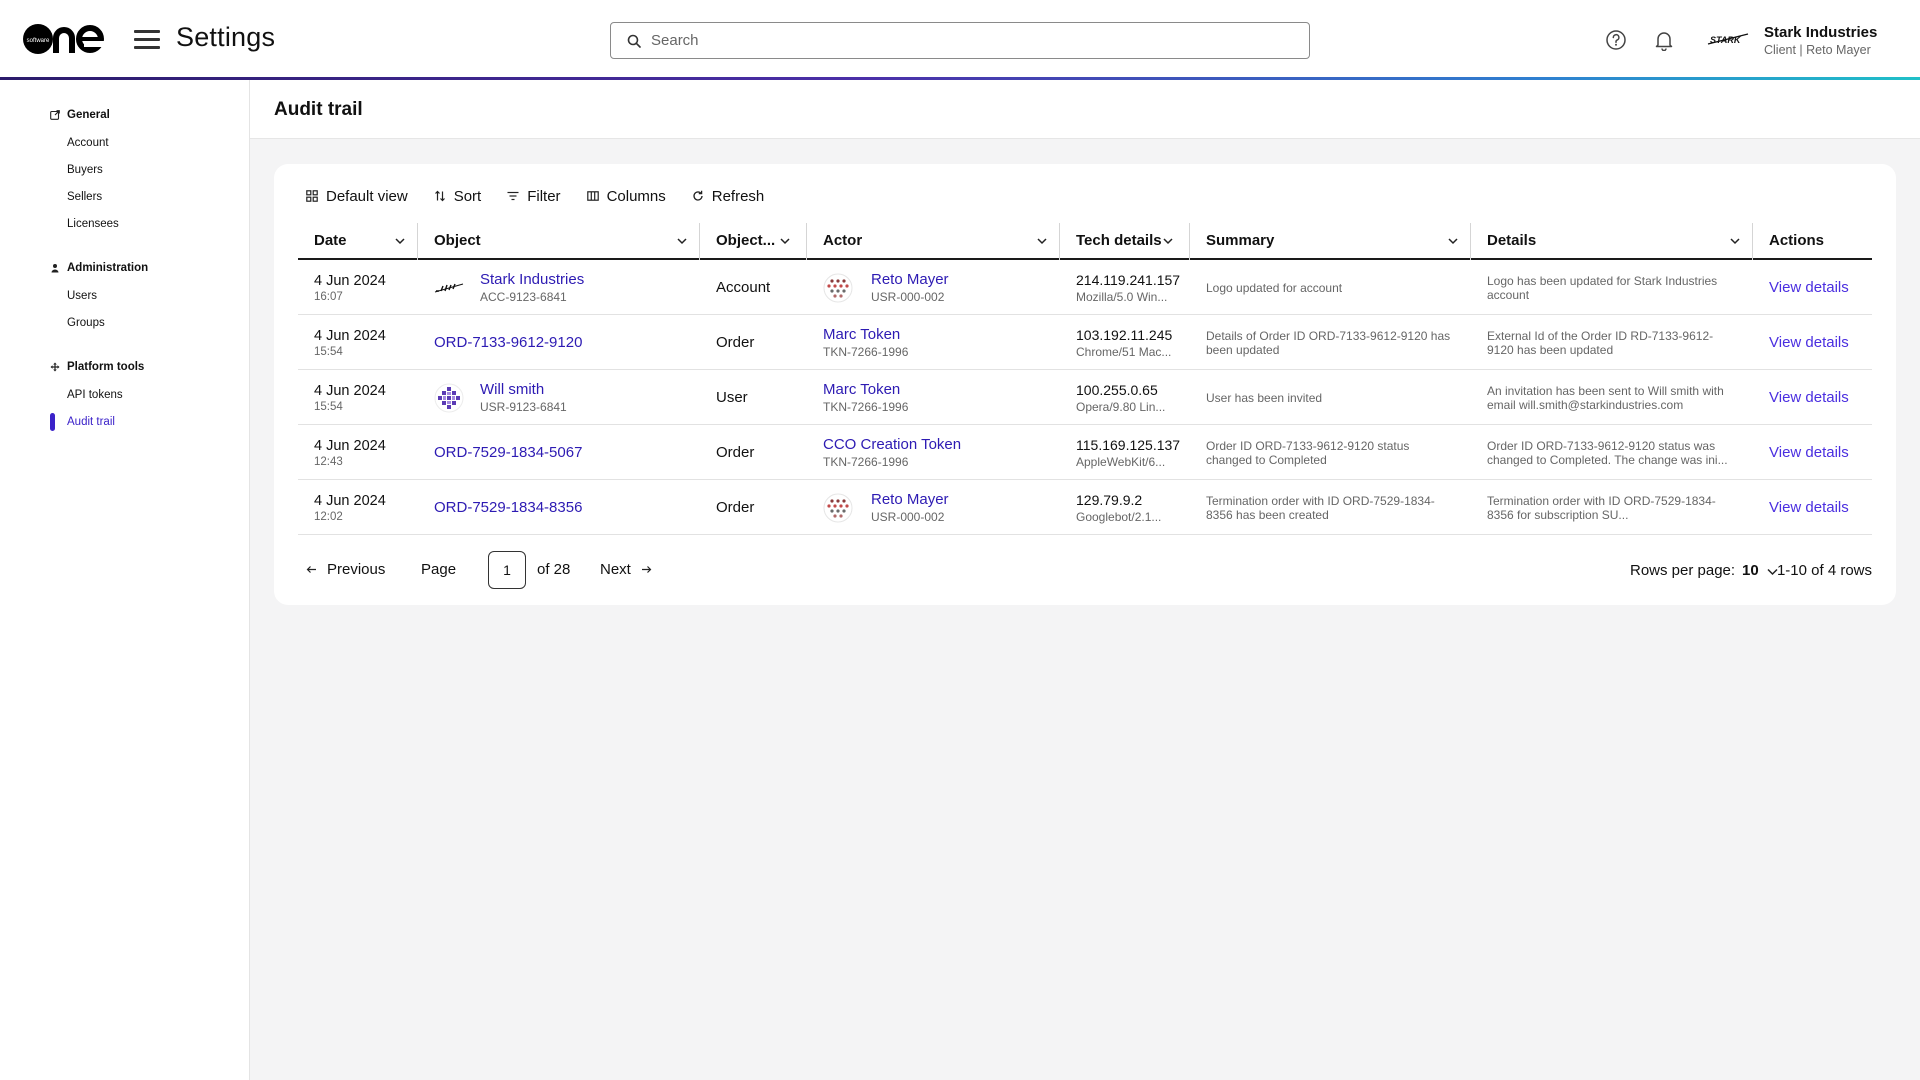 The width and height of the screenshot is (1920, 1080). What do you see at coordinates (838, 507) in the screenshot?
I see `dots-avatar-icon` at bounding box center [838, 507].